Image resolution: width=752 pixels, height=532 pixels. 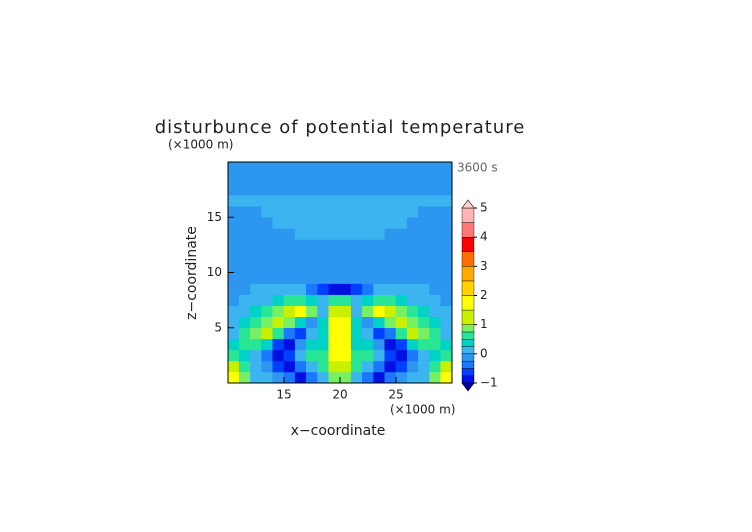 What do you see at coordinates (340, 127) in the screenshot?
I see `chart-title: disturbunce of potential temperature` at bounding box center [340, 127].